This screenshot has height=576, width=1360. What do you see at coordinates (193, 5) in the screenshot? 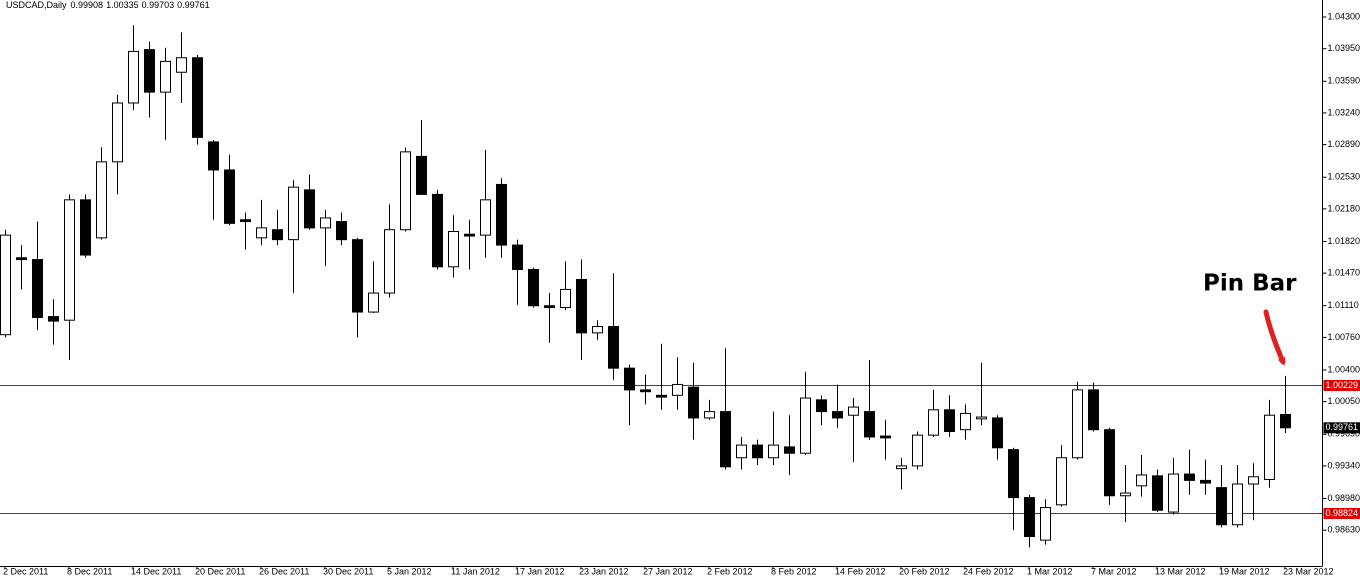
I see `header-close: 0.99761` at bounding box center [193, 5].